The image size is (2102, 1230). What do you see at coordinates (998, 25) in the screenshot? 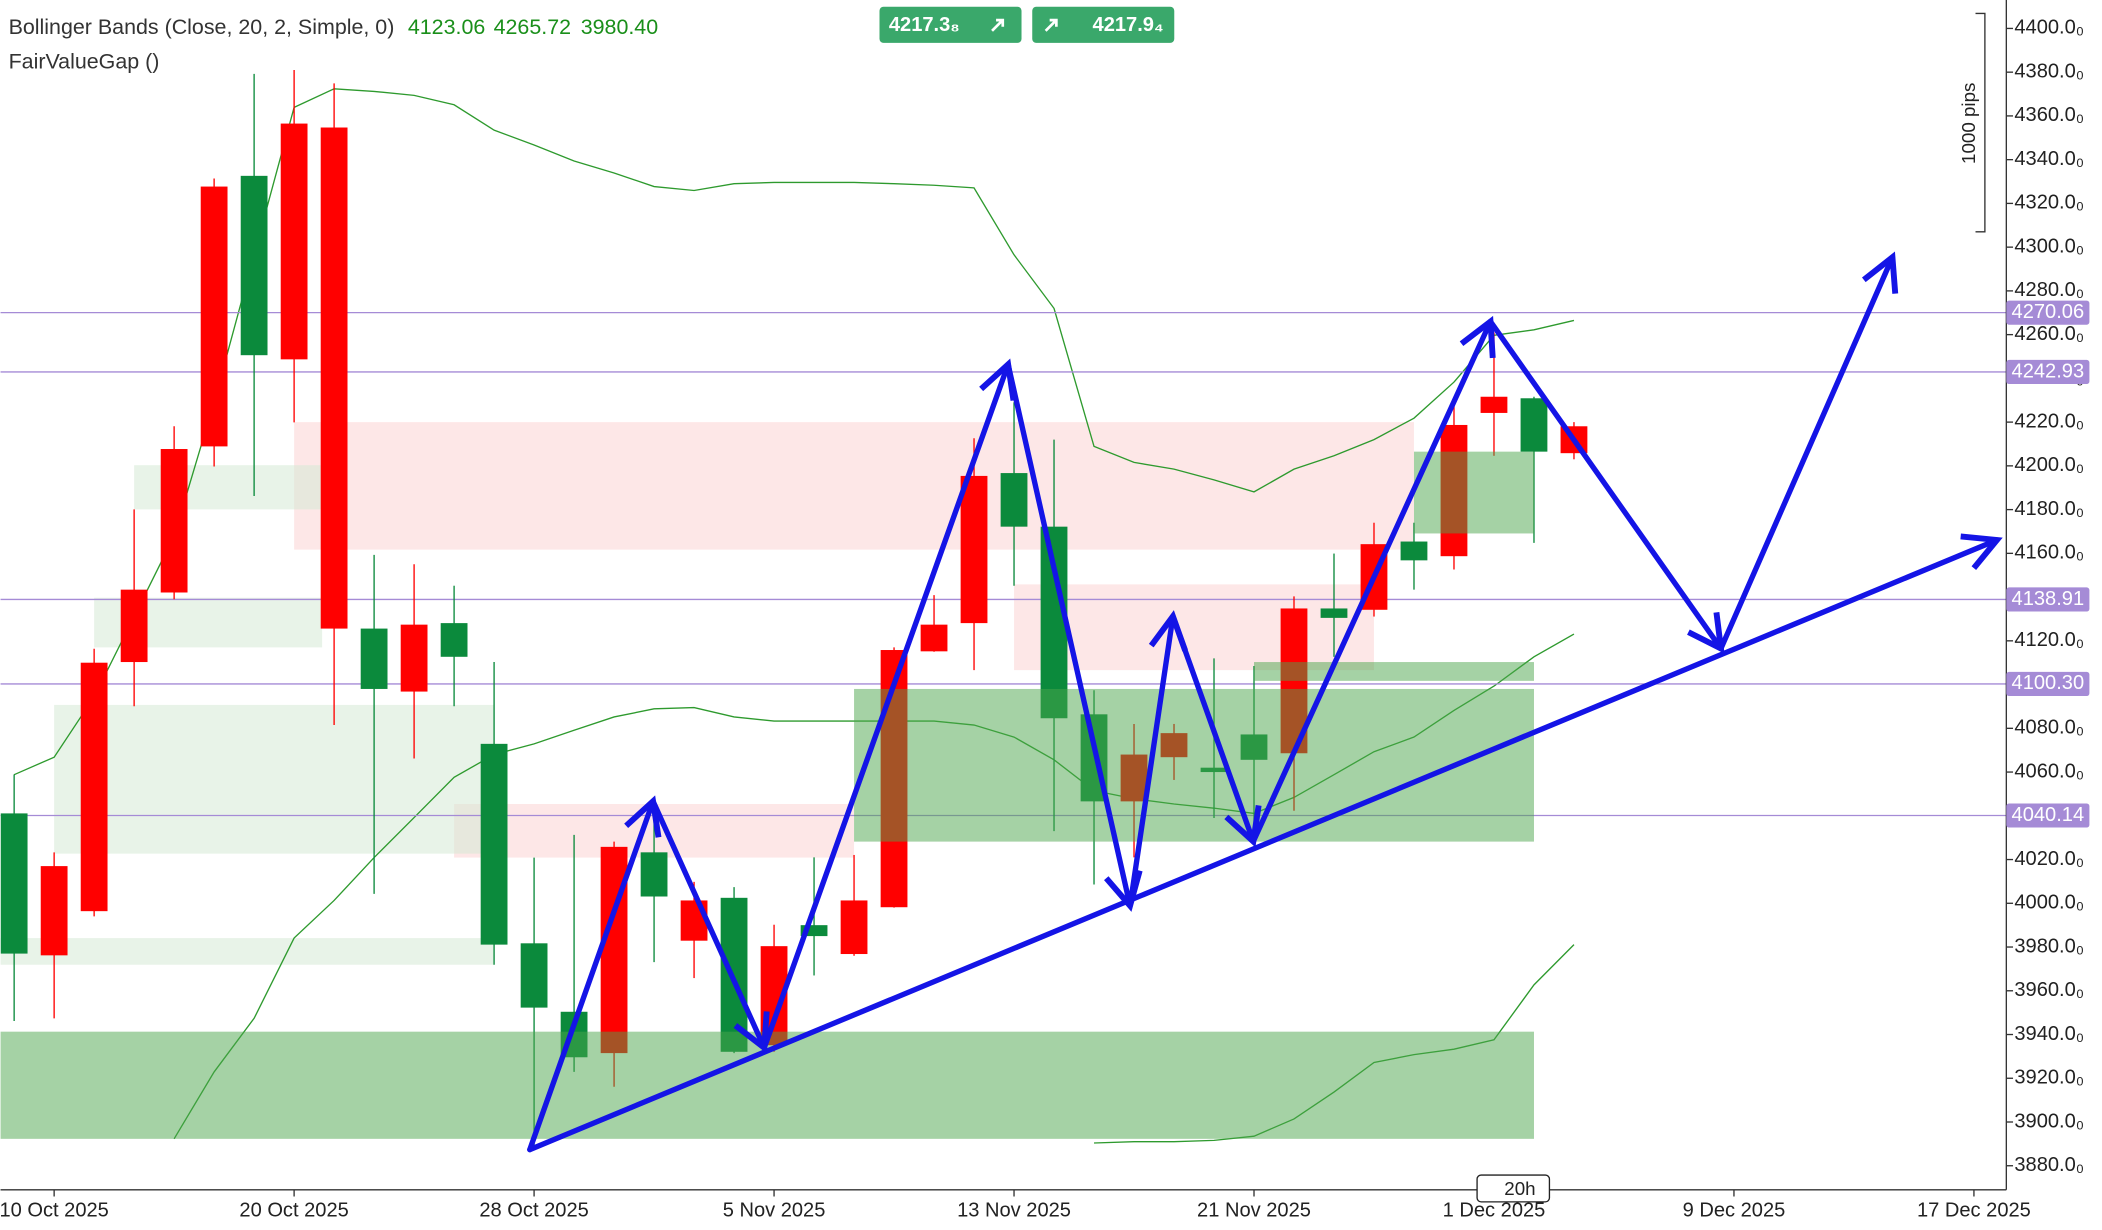
I see `sell-icon` at bounding box center [998, 25].